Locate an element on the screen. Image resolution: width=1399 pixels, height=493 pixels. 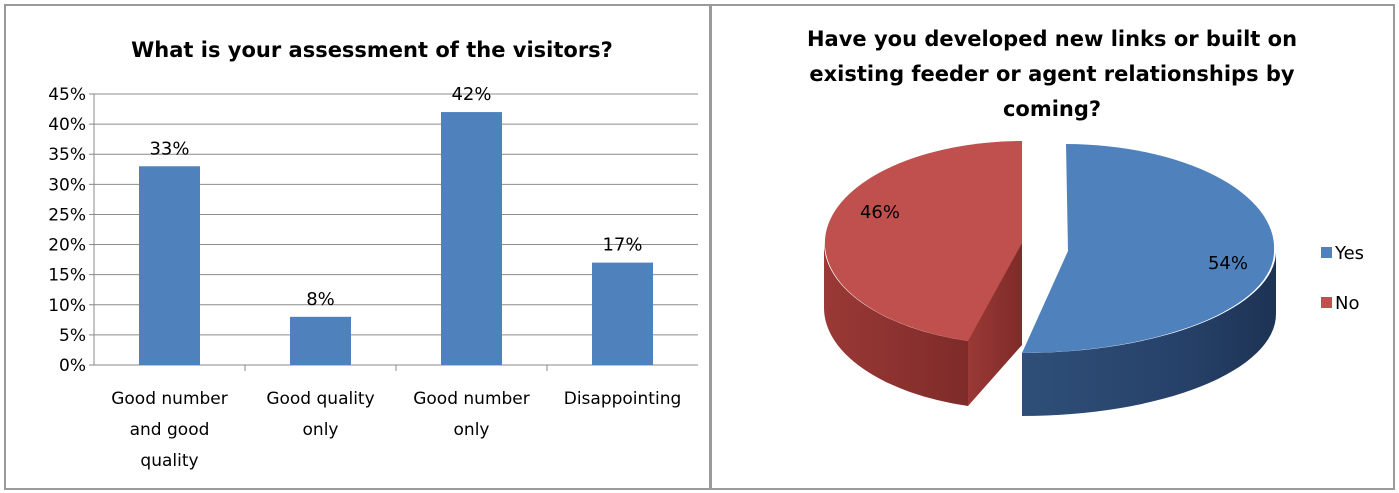
legend-label-yes: Yes is located at coordinates (1349, 253).